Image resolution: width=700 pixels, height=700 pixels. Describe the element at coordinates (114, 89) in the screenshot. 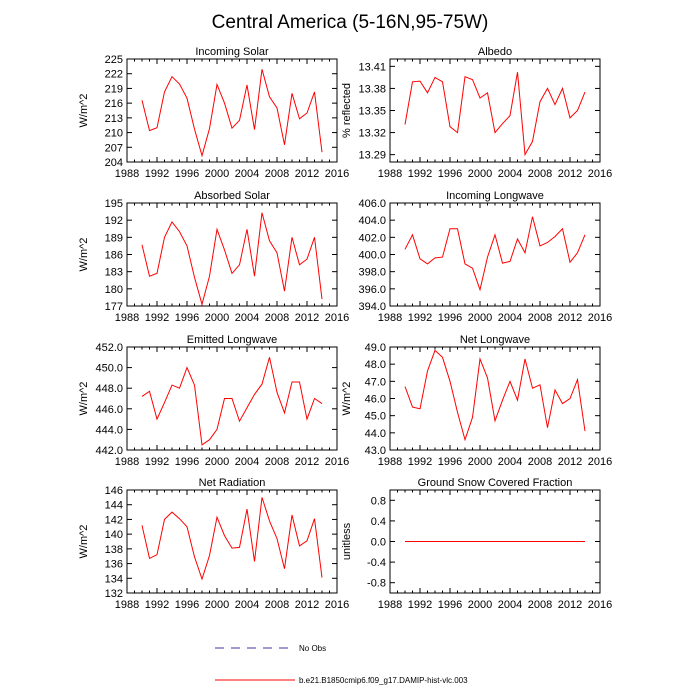

I see `y-tick-label: 219` at that location.